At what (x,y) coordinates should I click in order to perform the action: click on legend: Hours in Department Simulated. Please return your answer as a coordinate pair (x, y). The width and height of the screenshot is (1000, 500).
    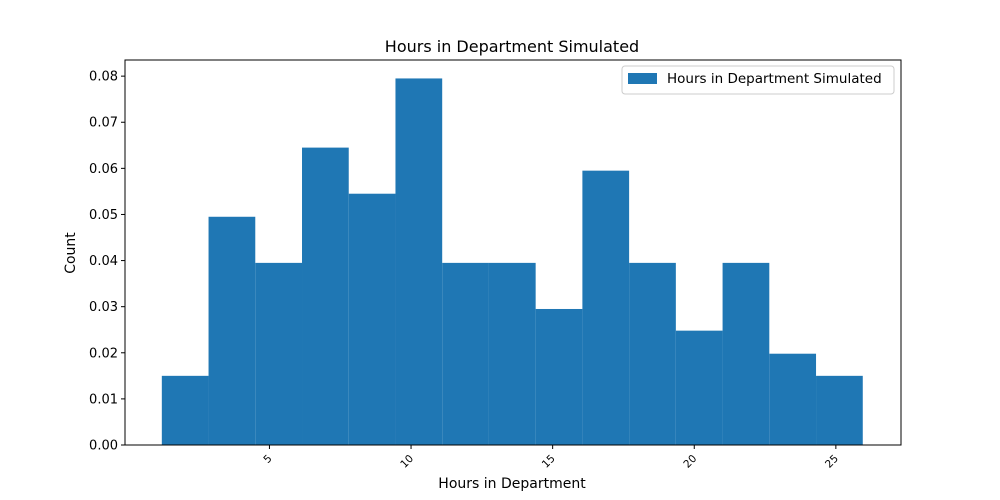
    Looking at the image, I should click on (758, 80).